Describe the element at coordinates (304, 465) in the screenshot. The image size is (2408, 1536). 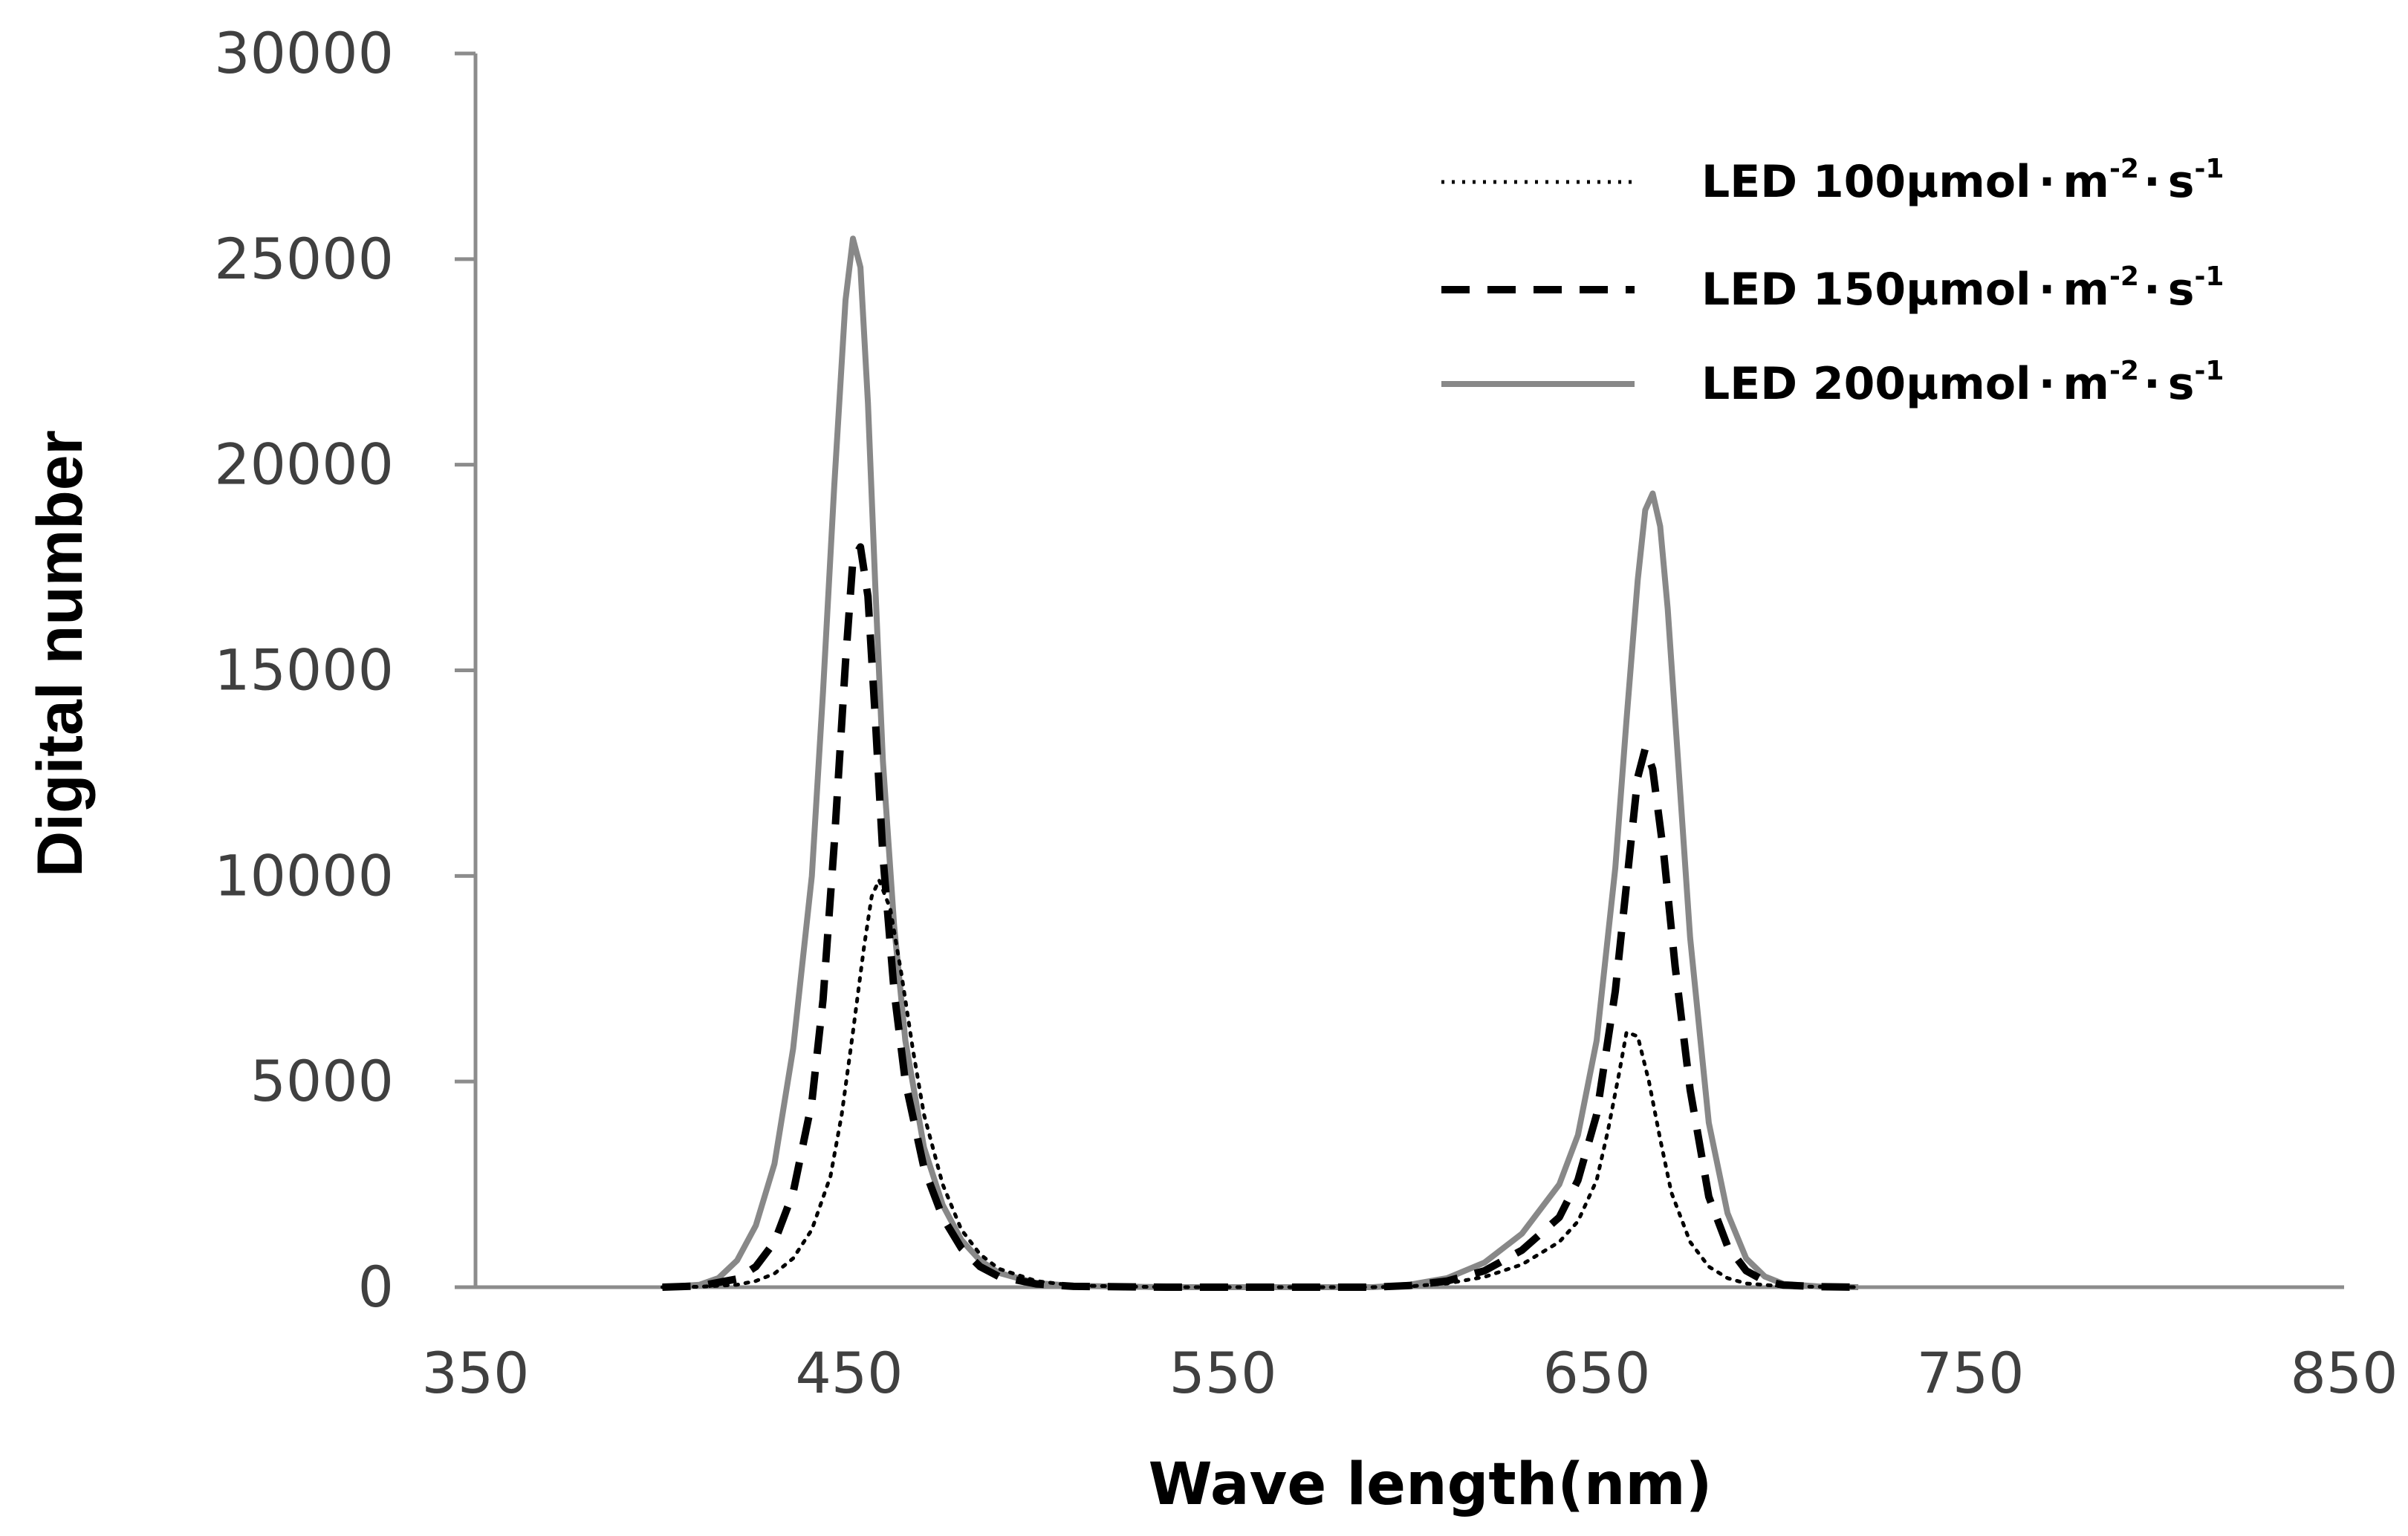
I see `y-tick-label: 20000` at that location.